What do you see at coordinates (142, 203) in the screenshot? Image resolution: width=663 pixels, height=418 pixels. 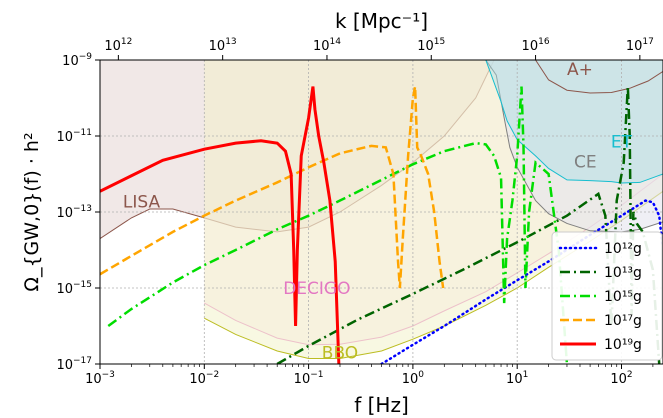 I see `lisa-label: LISA` at bounding box center [142, 203].